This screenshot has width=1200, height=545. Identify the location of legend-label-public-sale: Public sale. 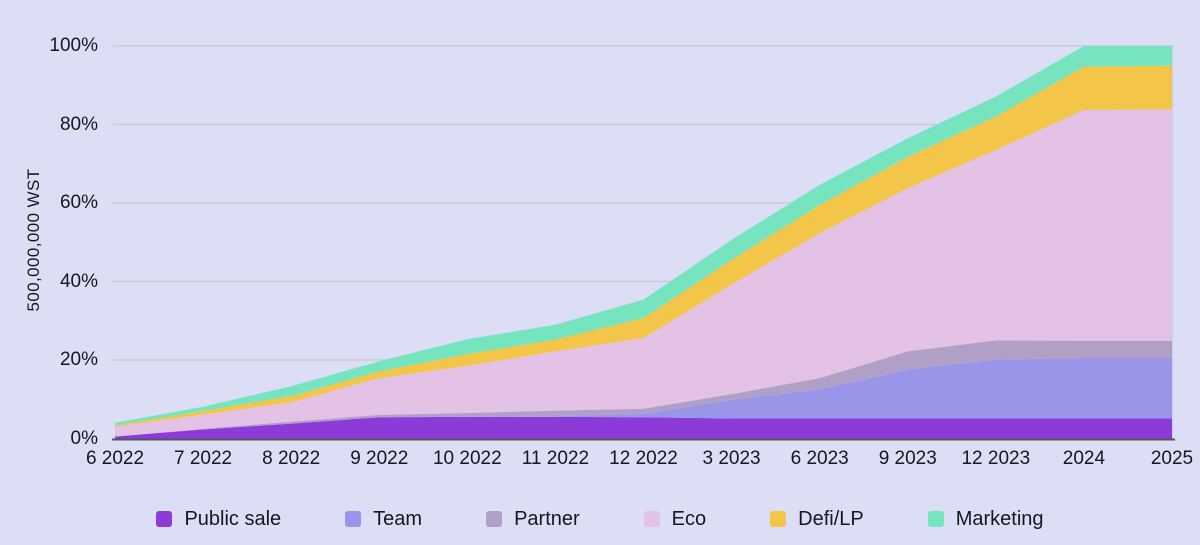
(233, 519).